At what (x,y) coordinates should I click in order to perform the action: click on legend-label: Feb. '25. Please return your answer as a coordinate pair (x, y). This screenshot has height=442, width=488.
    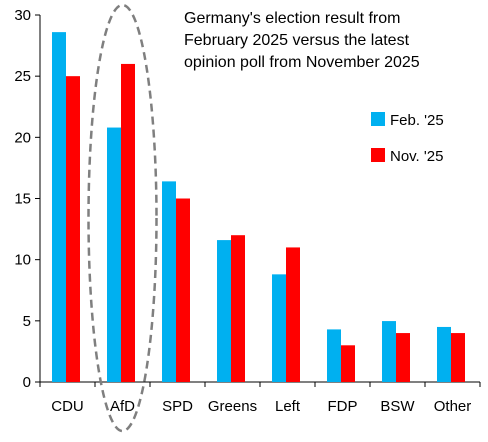
    Looking at the image, I should click on (417, 120).